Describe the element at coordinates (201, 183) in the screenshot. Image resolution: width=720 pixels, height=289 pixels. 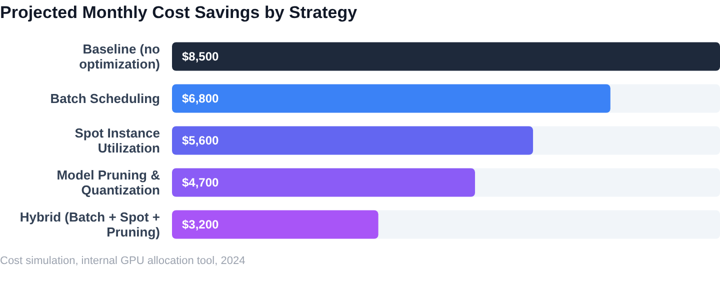
I see `data-label: $4,700` at that location.